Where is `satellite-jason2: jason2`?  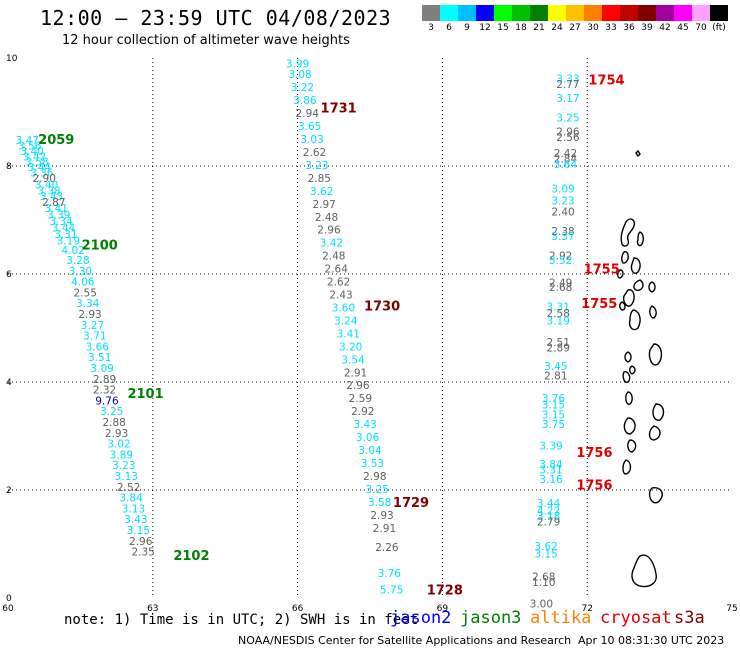 satellite-jason2: jason2 is located at coordinates (421, 618).